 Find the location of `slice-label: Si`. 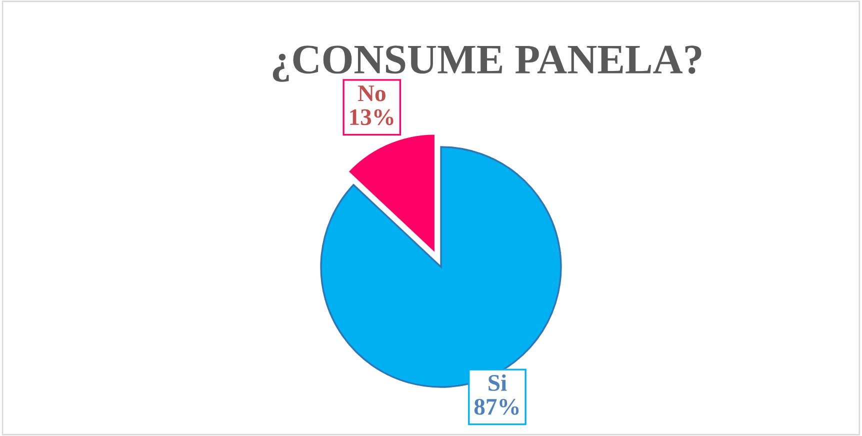

slice-label: Si is located at coordinates (497, 382).